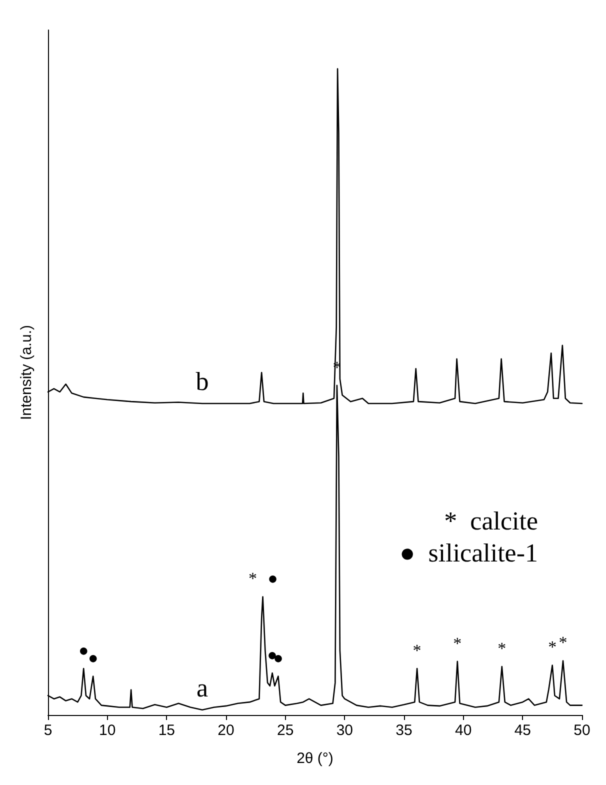  Describe the element at coordinates (107, 730) in the screenshot. I see `x-tick-label: 10` at that location.